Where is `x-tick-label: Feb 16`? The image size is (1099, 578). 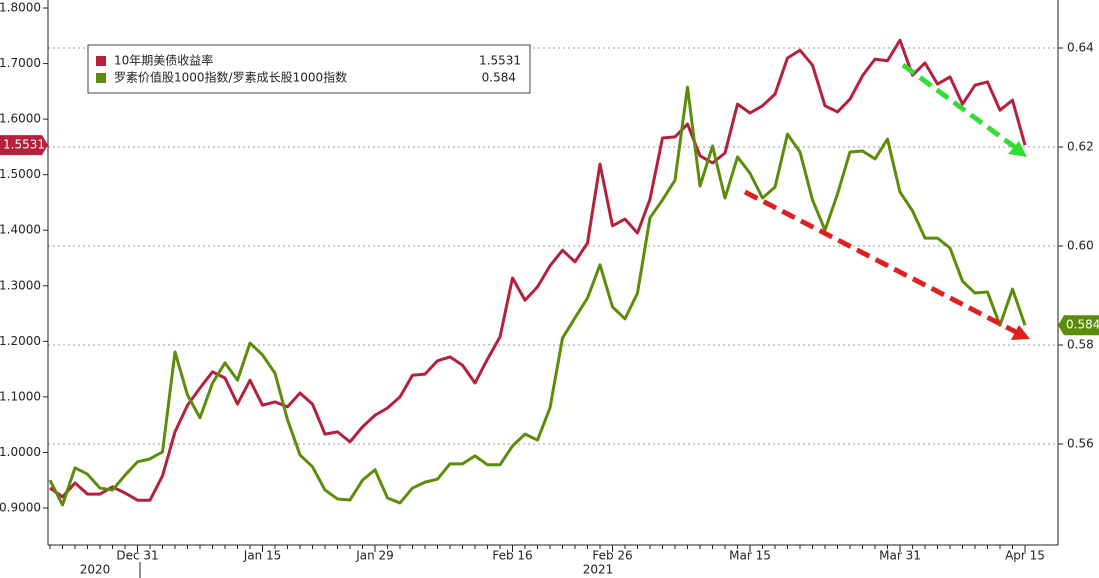
x-tick-label: Feb 16 is located at coordinates (512, 556).